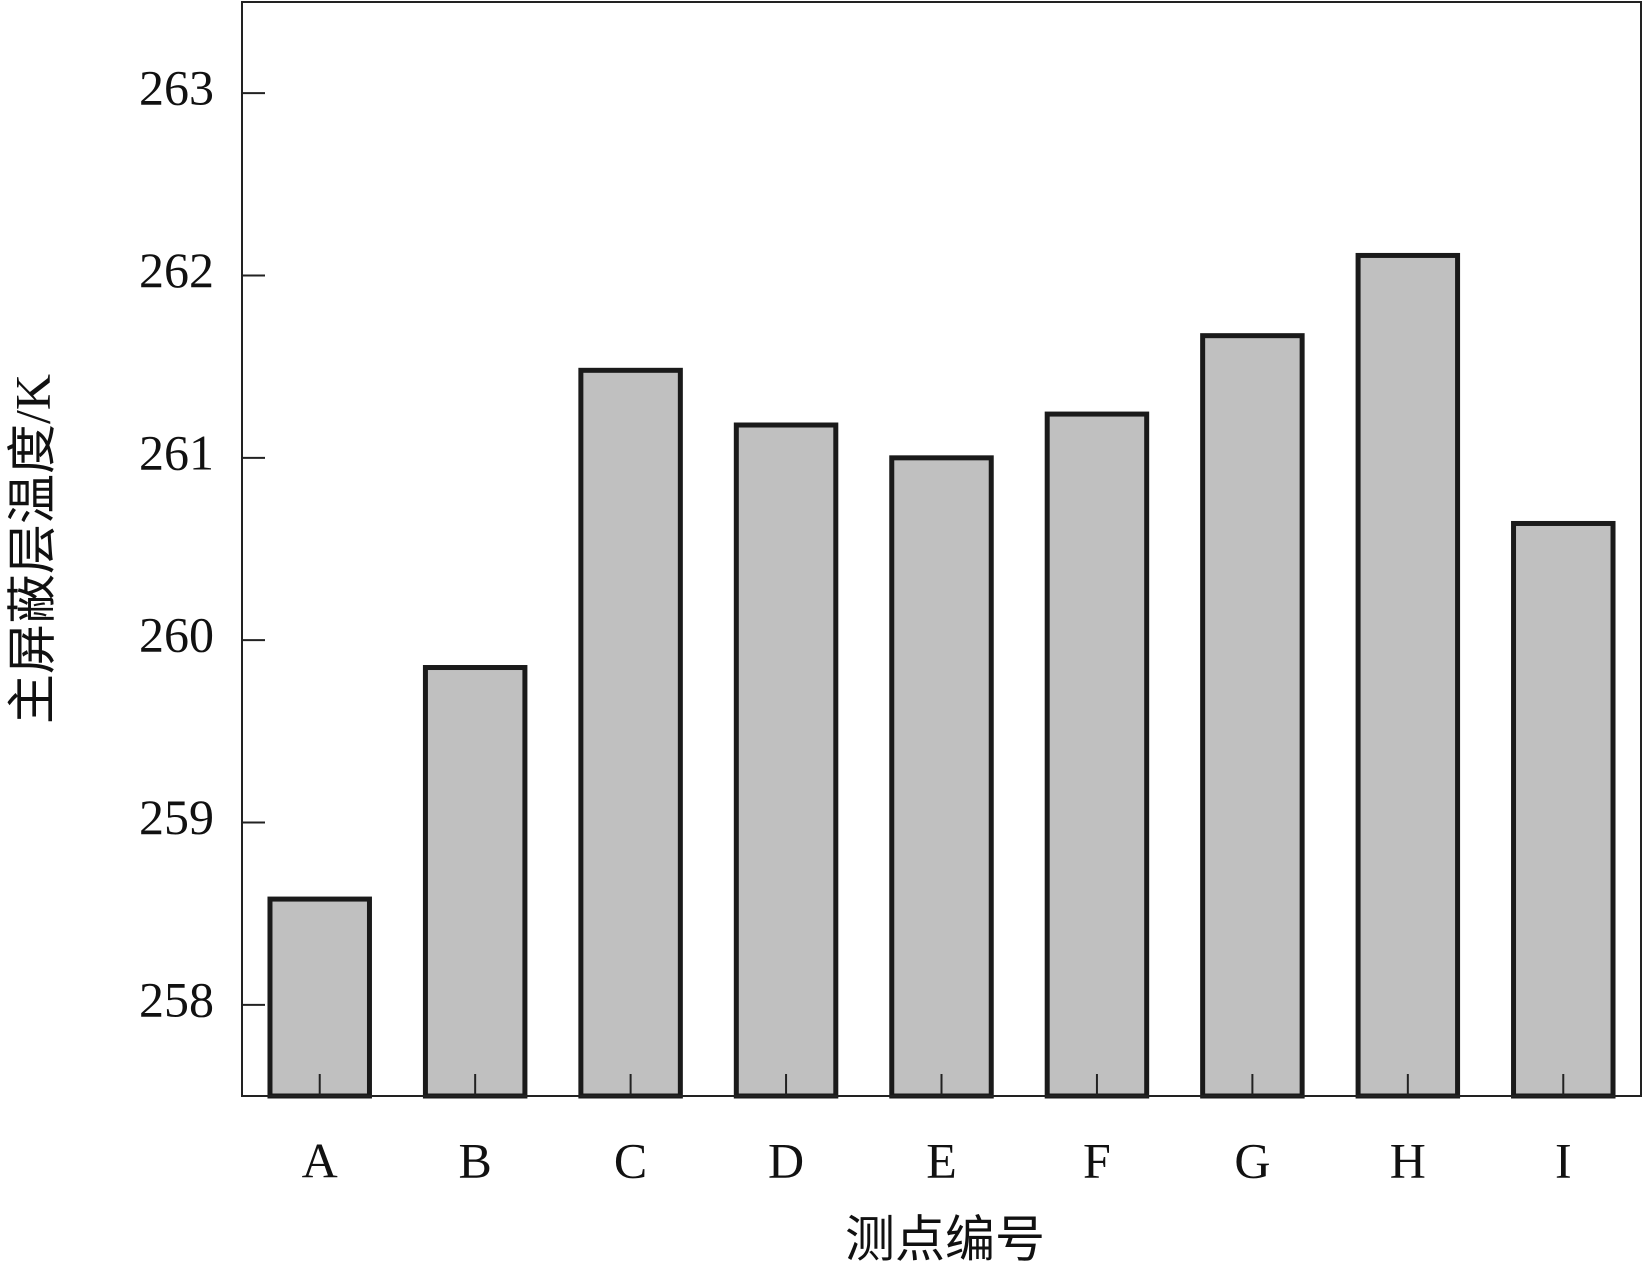  What do you see at coordinates (786, 1160) in the screenshot?
I see `x-tick-label: D` at bounding box center [786, 1160].